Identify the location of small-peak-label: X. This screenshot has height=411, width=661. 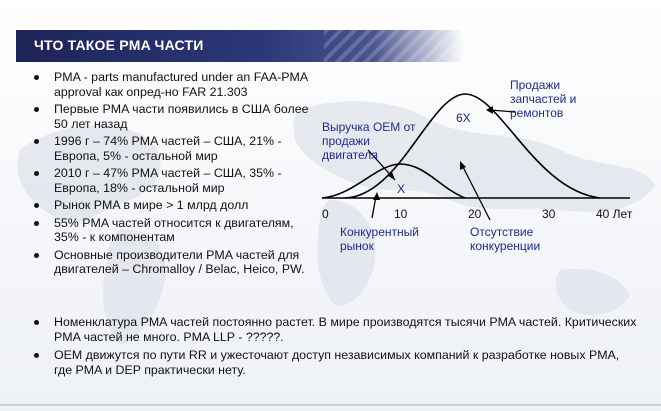
(401, 189).